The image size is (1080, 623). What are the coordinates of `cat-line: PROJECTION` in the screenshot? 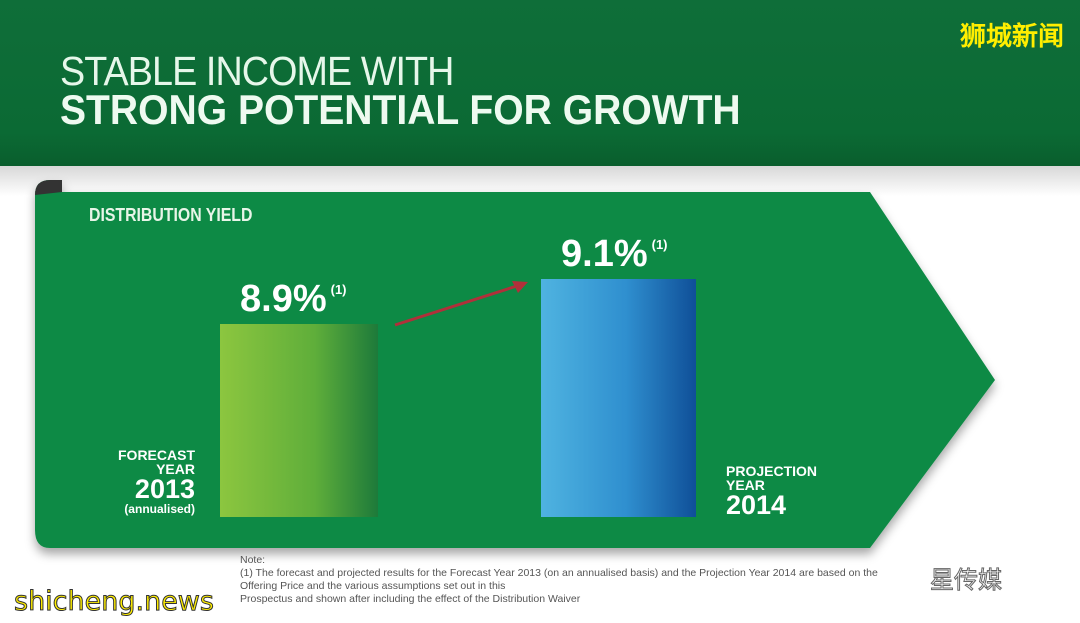 It's located at (772, 471).